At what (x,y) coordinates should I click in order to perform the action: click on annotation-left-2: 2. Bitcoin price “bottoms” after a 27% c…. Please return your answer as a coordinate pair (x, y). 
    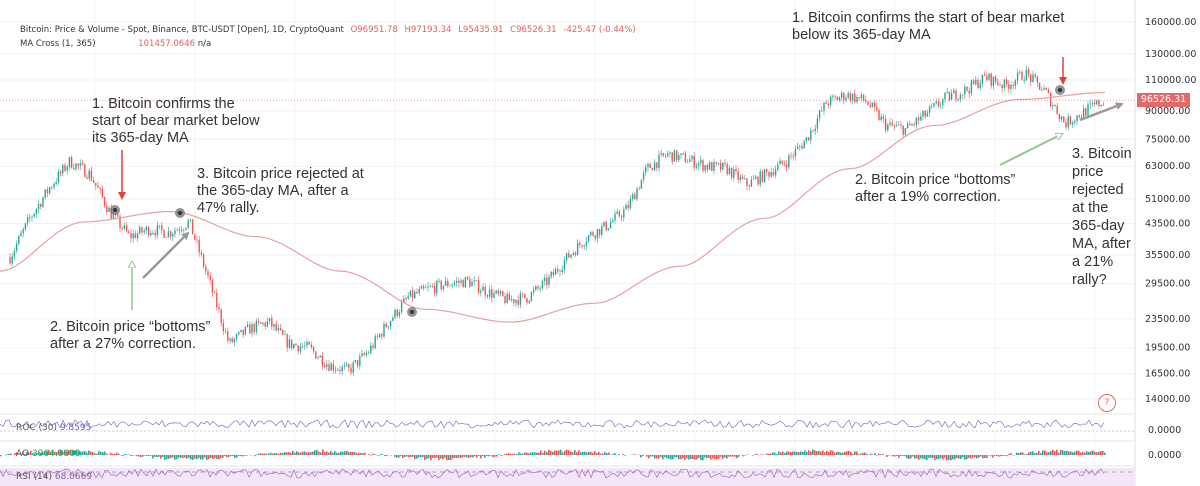
    Looking at the image, I should click on (130, 335).